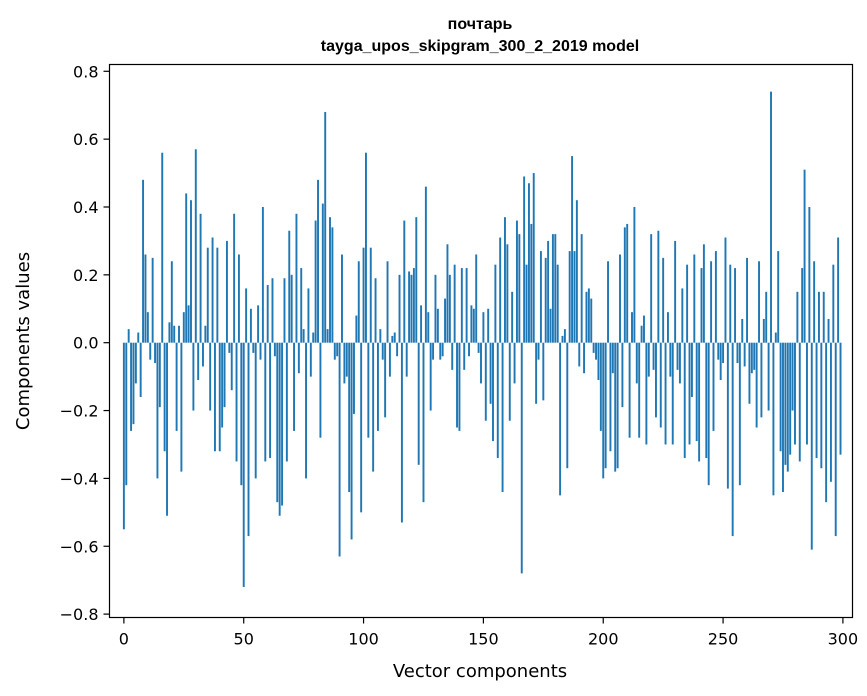 This screenshot has height=696, width=867. I want to click on x-tick-label: 0, so click(124, 639).